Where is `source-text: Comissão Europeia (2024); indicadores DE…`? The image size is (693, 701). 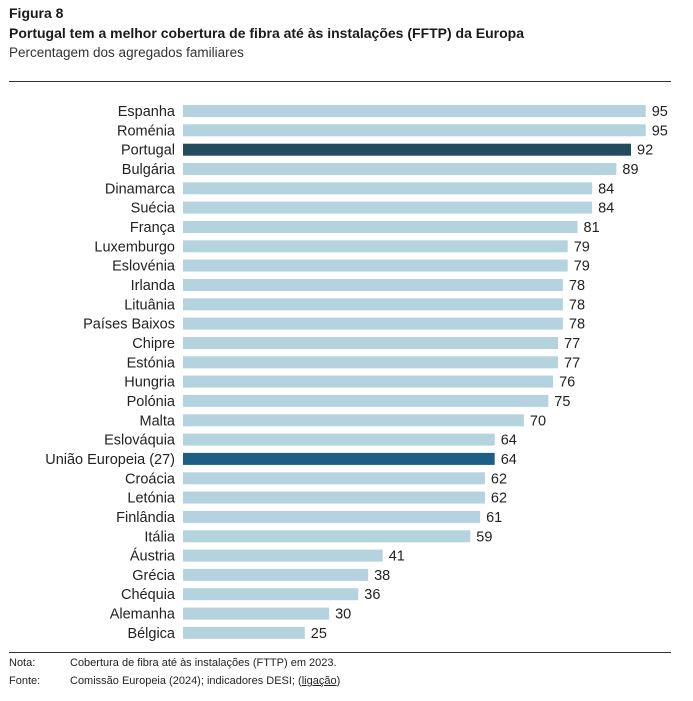
source-text: Comissão Europeia (2024); indicadores DE… is located at coordinates (186, 681).